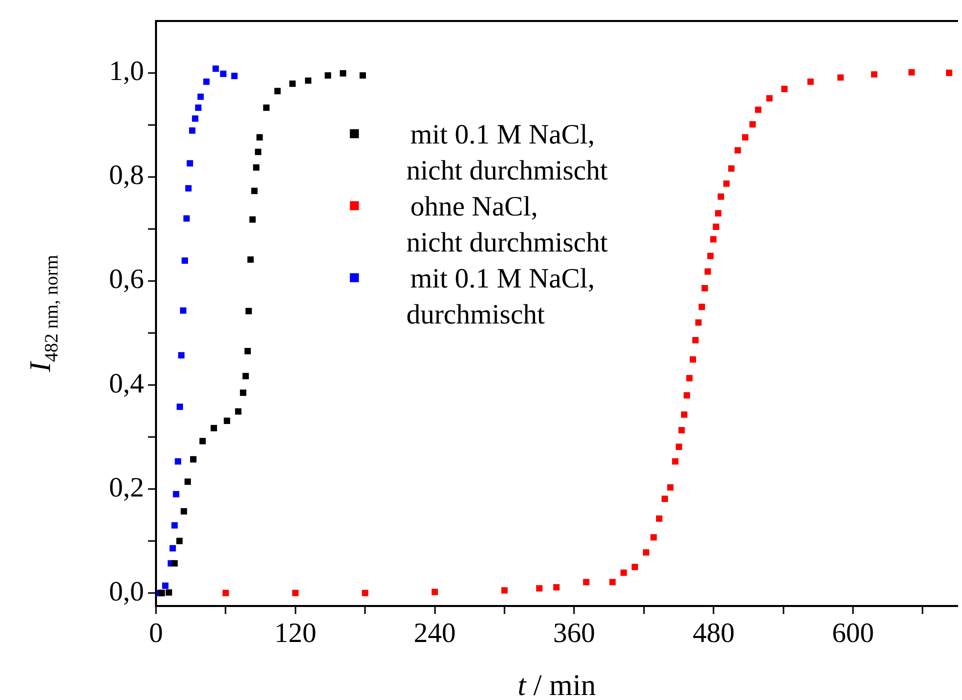 The image size is (962, 700). What do you see at coordinates (126, 384) in the screenshot?
I see `y-tick-label: 0,4` at bounding box center [126, 384].